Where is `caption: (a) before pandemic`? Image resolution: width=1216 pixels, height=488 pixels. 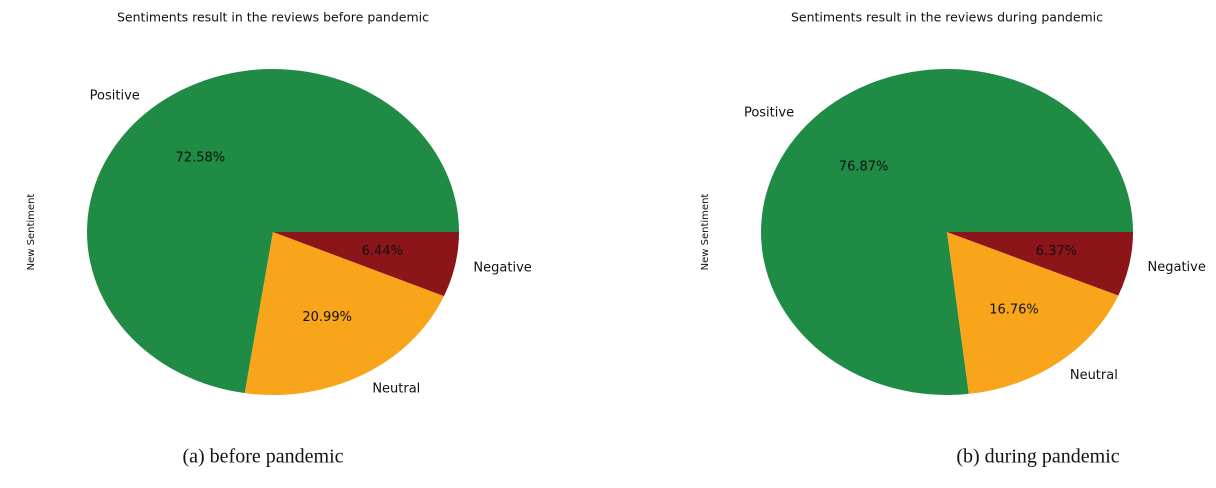
caption: (a) before pandemic is located at coordinates (262, 457).